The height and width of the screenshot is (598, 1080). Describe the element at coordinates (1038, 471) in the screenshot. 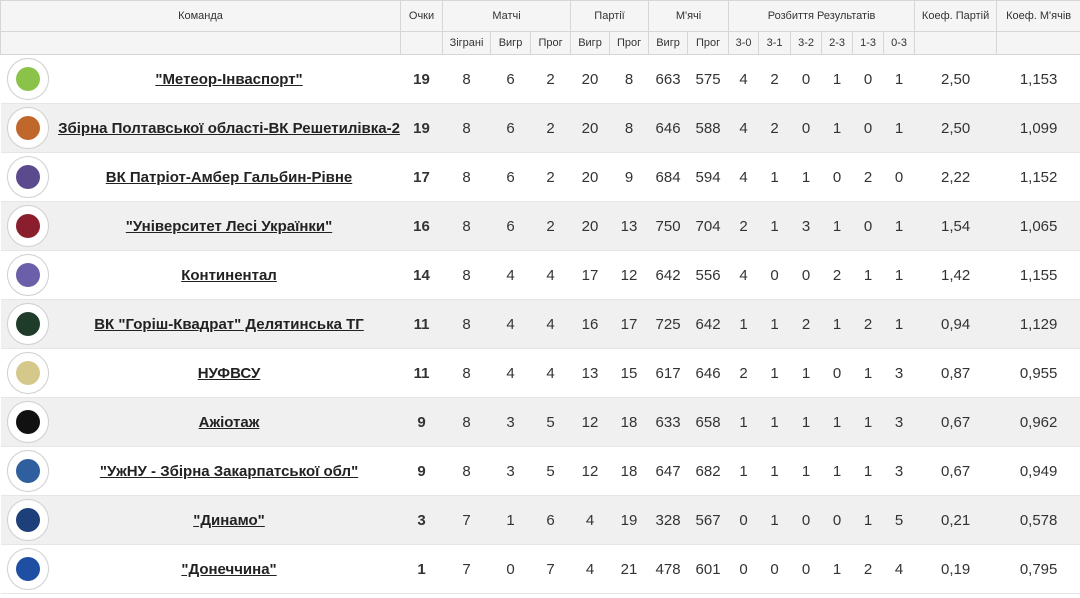

I see `coef-balls-cell: 0,949` at that location.